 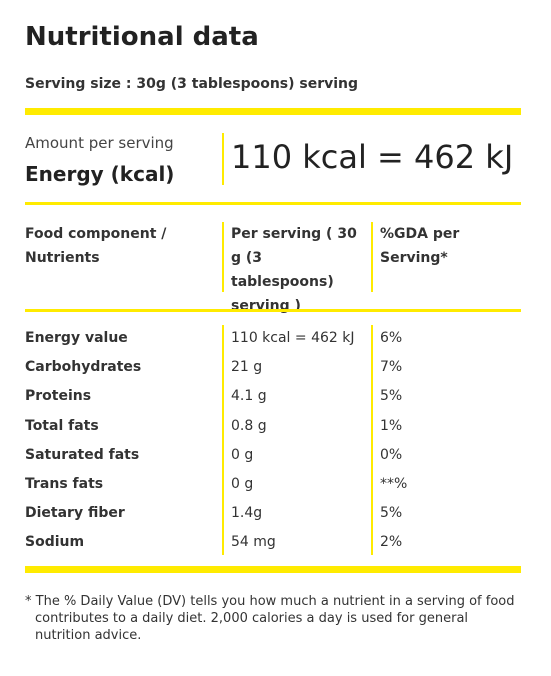 What do you see at coordinates (142, 37) in the screenshot?
I see `title: Nutritional data` at bounding box center [142, 37].